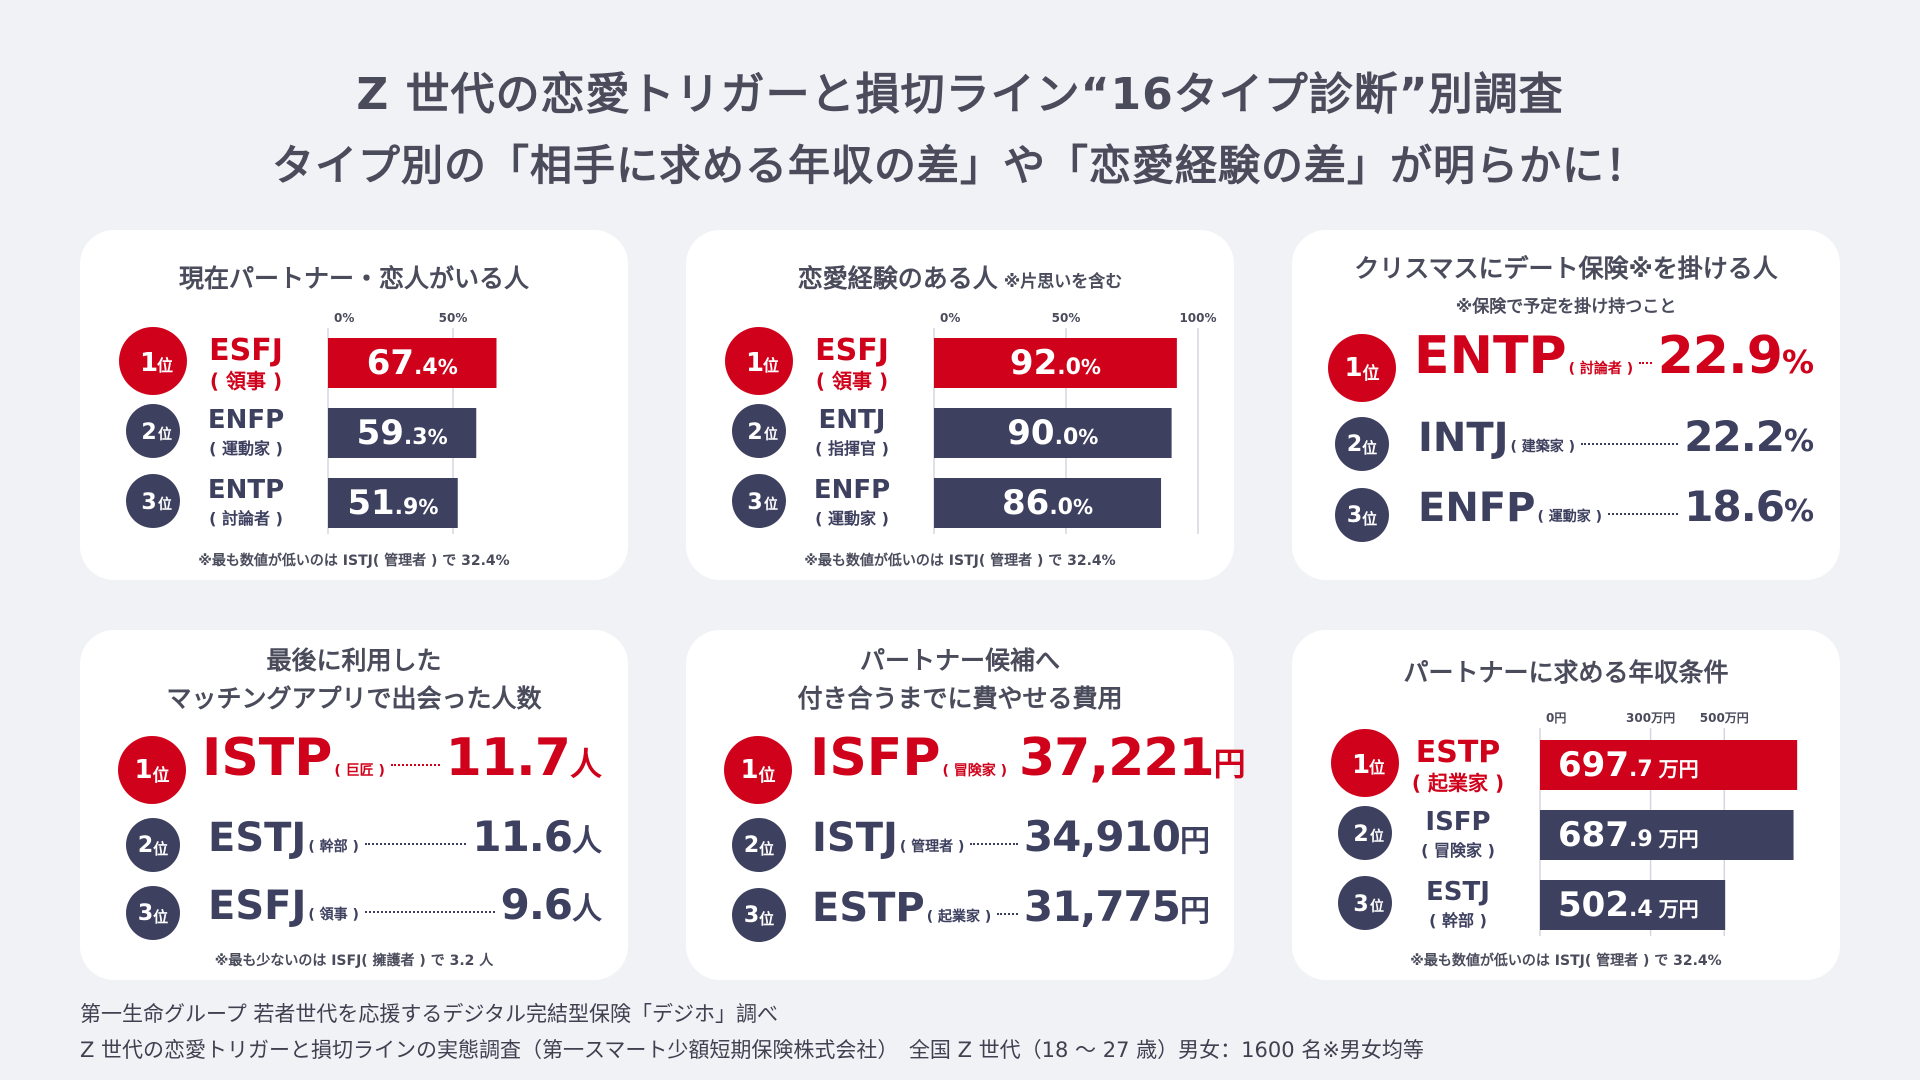  What do you see at coordinates (1055, 363) in the screenshot?
I see `data-label: 92.0%` at bounding box center [1055, 363].